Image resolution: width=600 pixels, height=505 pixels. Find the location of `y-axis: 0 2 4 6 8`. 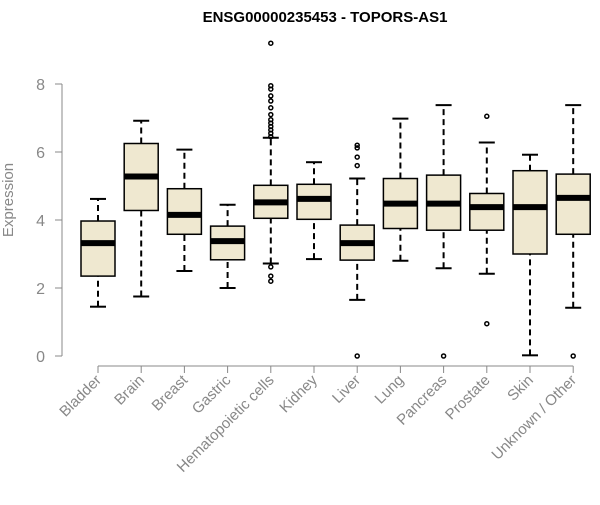

y-axis: 0 2 4 6 8 is located at coordinates (49, 221).